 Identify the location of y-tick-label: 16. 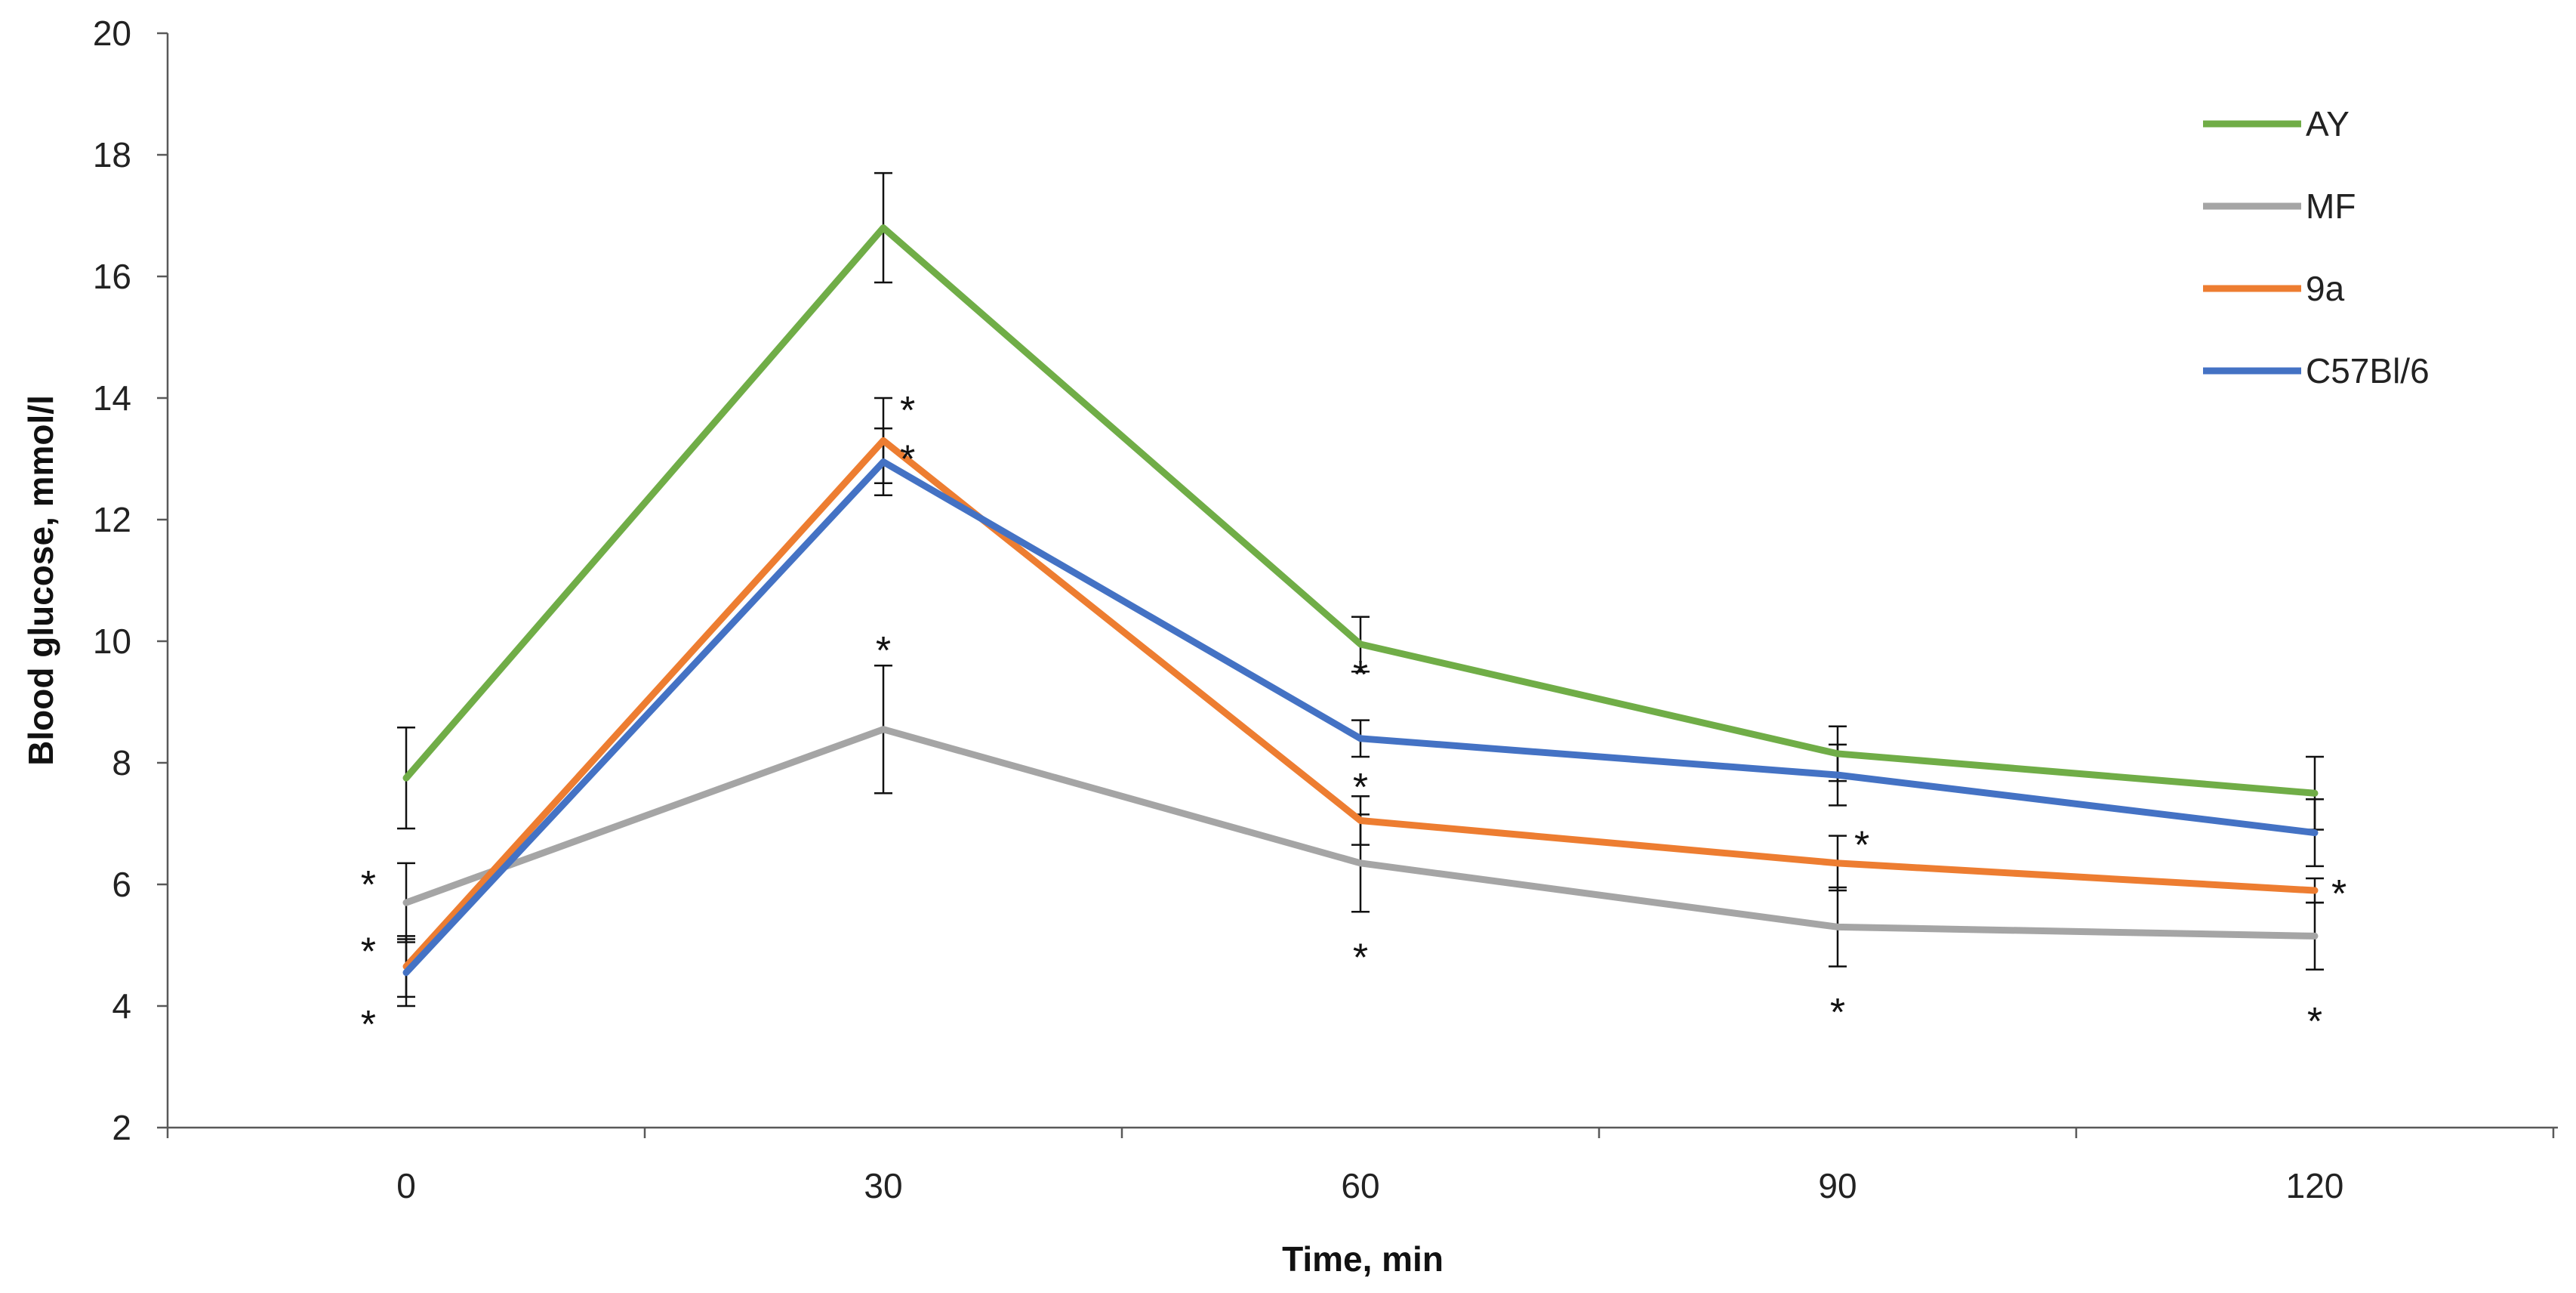
(112, 277).